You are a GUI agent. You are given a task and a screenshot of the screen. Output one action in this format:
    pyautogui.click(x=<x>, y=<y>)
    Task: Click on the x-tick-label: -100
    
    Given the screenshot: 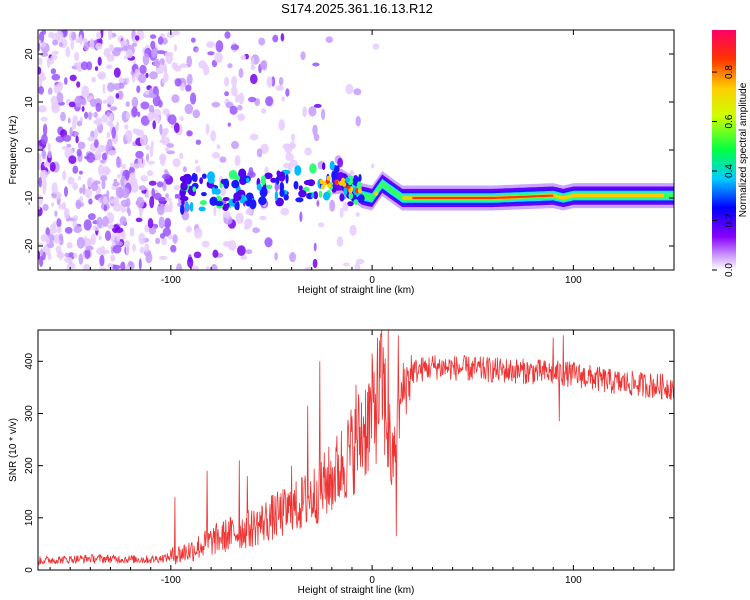 What is the action you would take?
    pyautogui.click(x=171, y=580)
    